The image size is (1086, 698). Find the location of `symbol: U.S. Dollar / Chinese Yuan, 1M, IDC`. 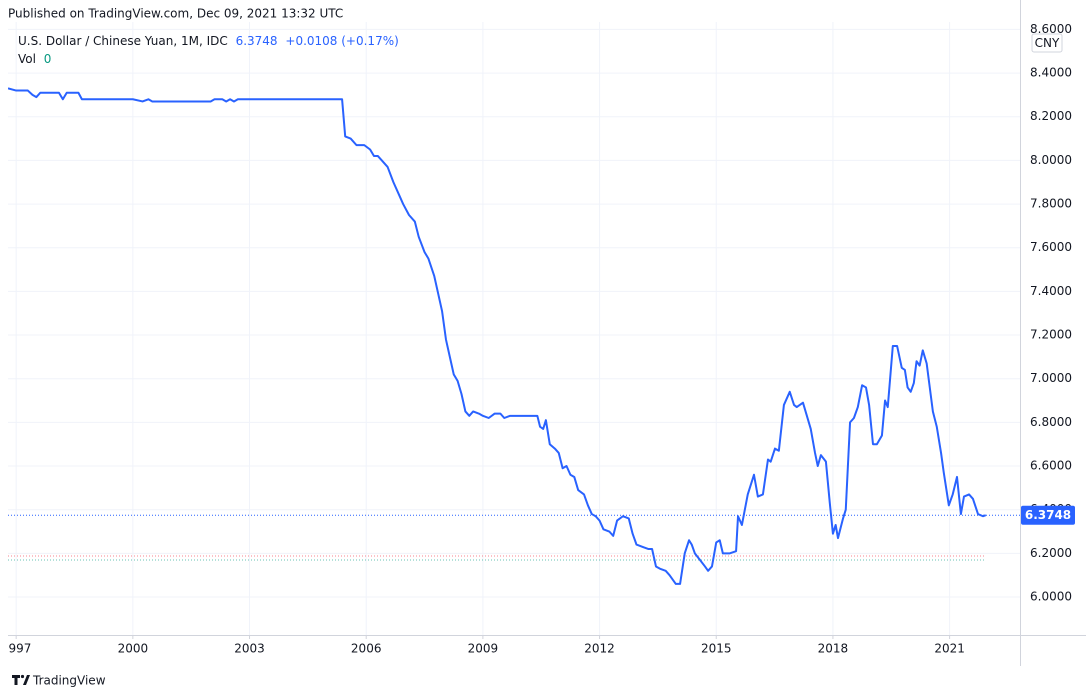

symbol: U.S. Dollar / Chinese Yuan, 1M, IDC is located at coordinates (123, 41).